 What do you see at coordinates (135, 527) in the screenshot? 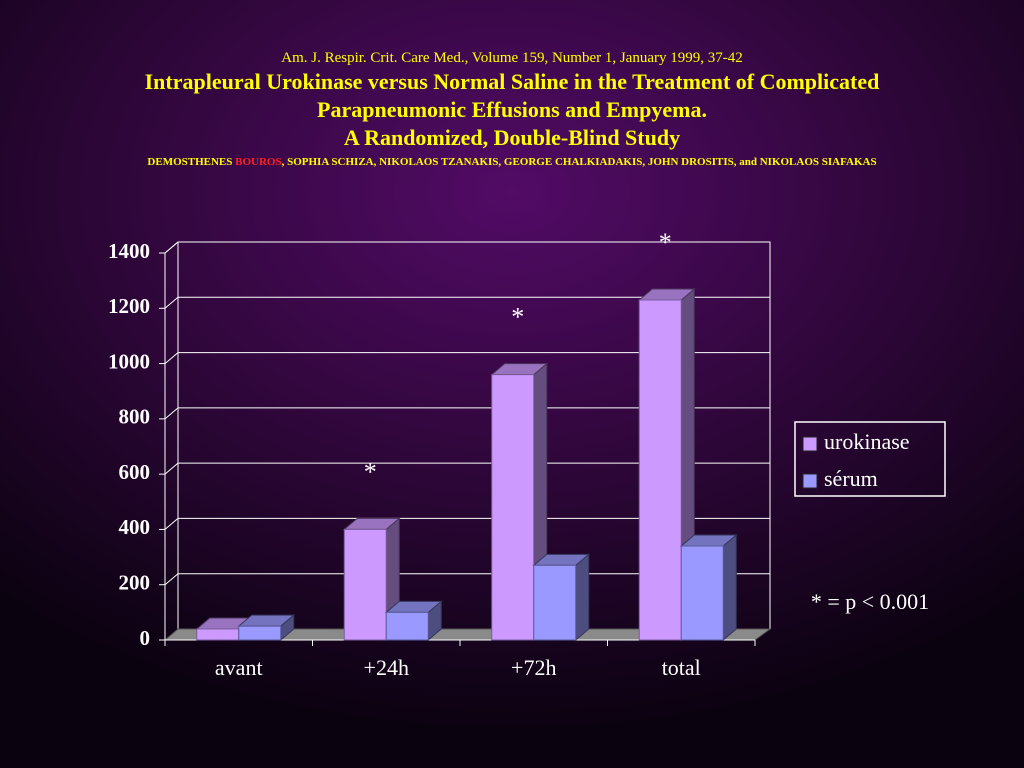
I see `y-tick-label: 400` at bounding box center [135, 527].